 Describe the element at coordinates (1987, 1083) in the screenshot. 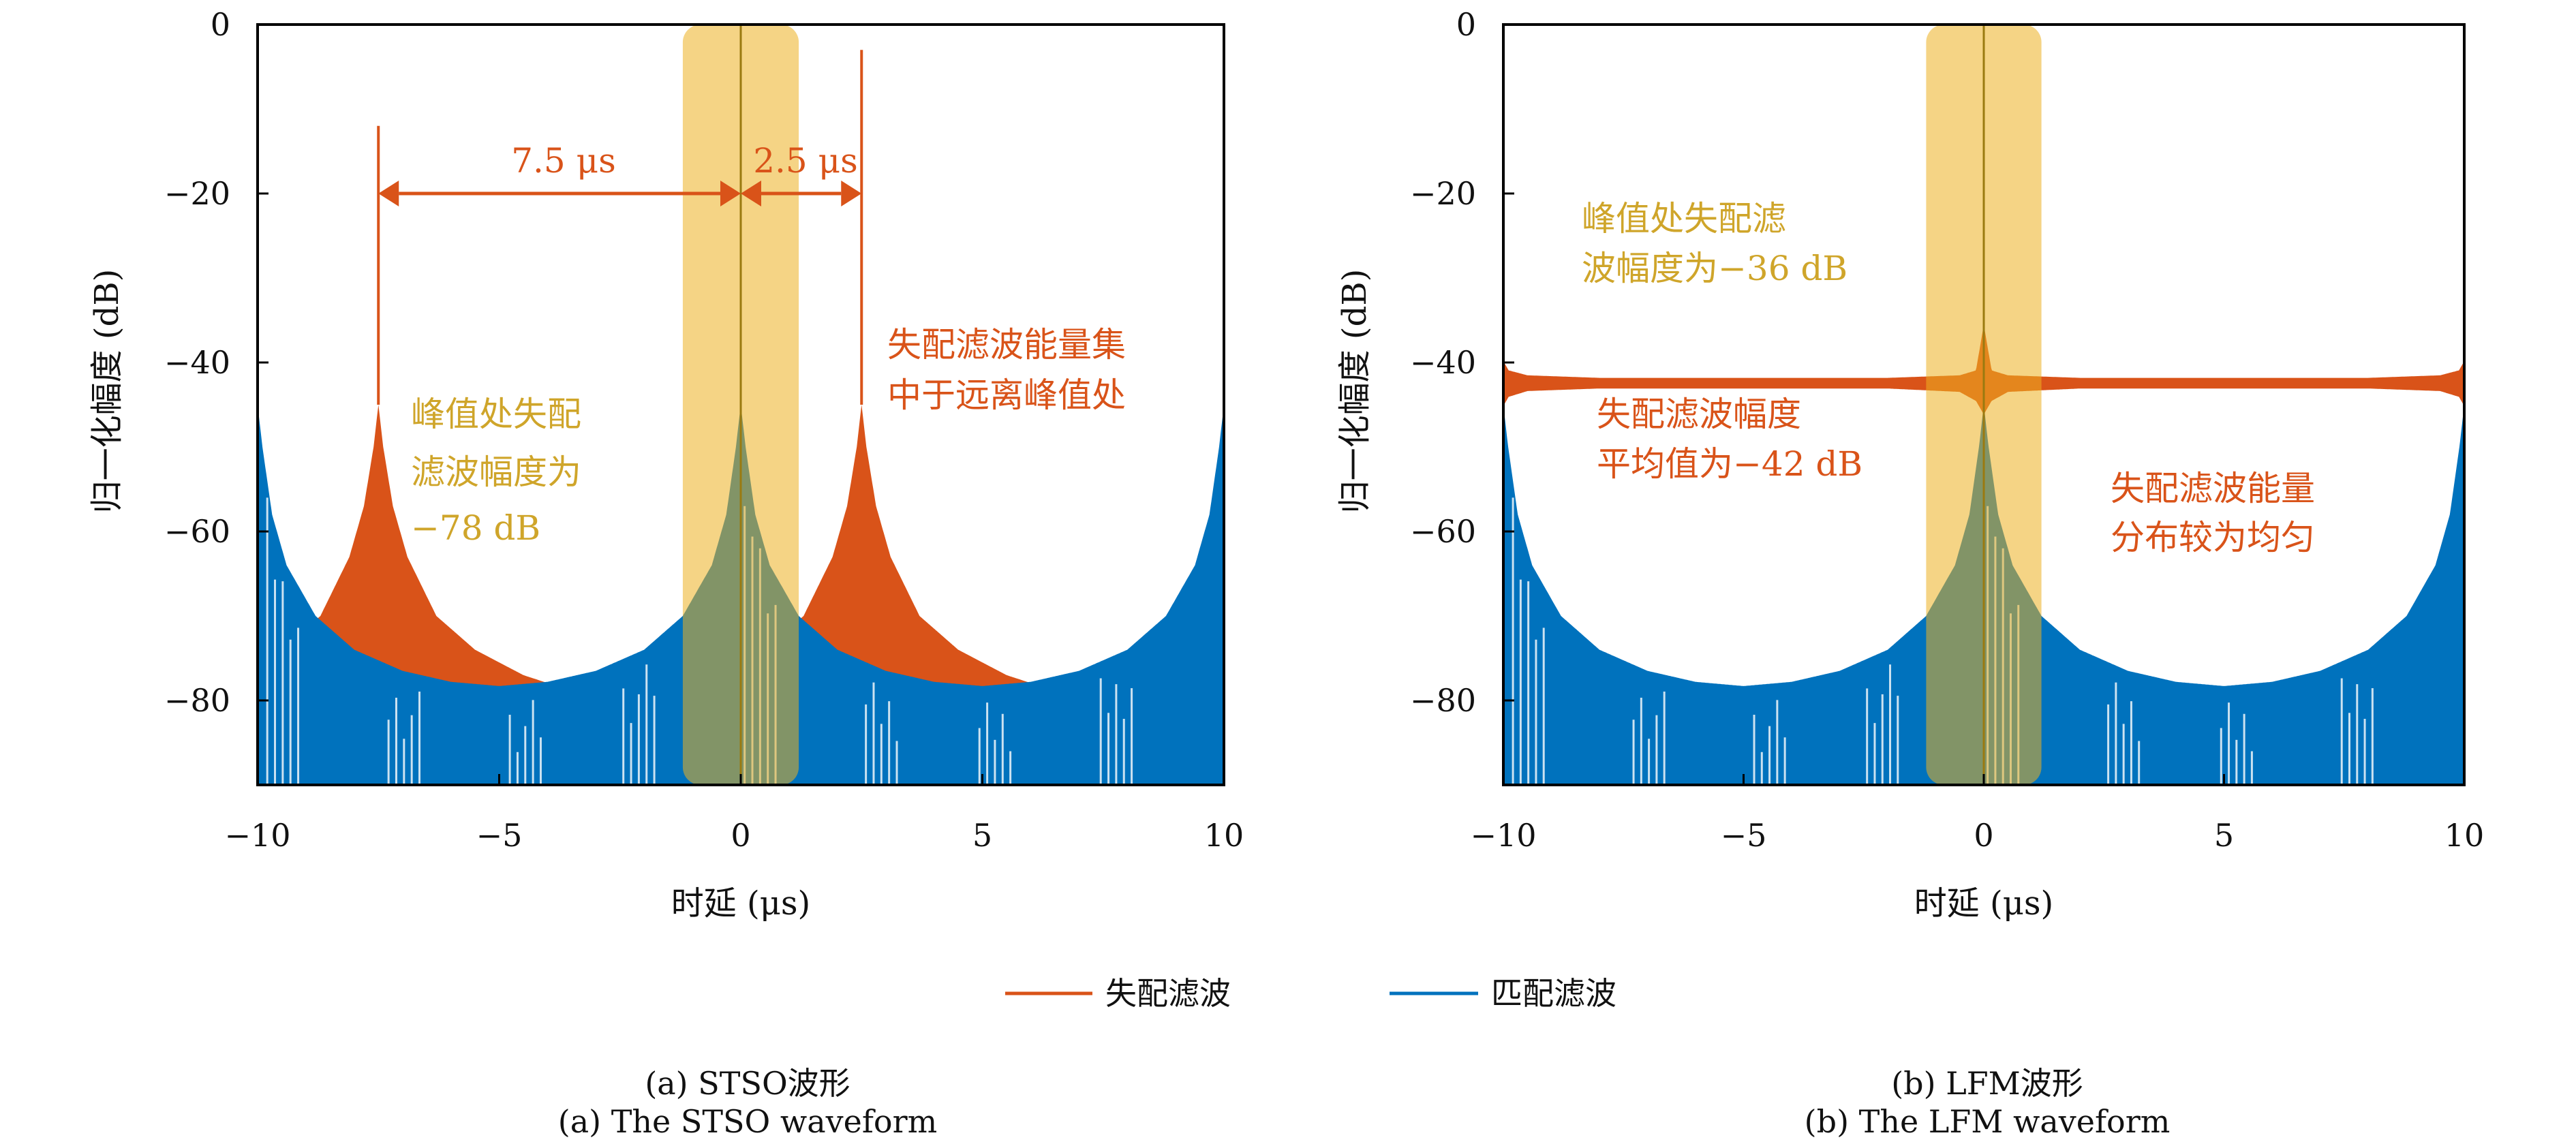

I see `caption-b-cn: (b) LFM波形` at that location.